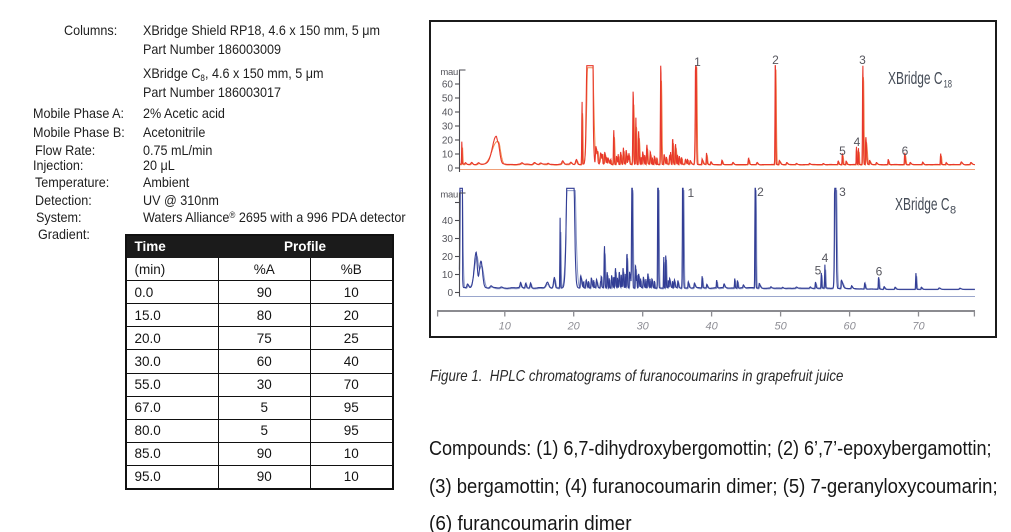 This screenshot has width=1011, height=532. Describe the element at coordinates (918, 327) in the screenshot. I see `svg-text: 70` at that location.